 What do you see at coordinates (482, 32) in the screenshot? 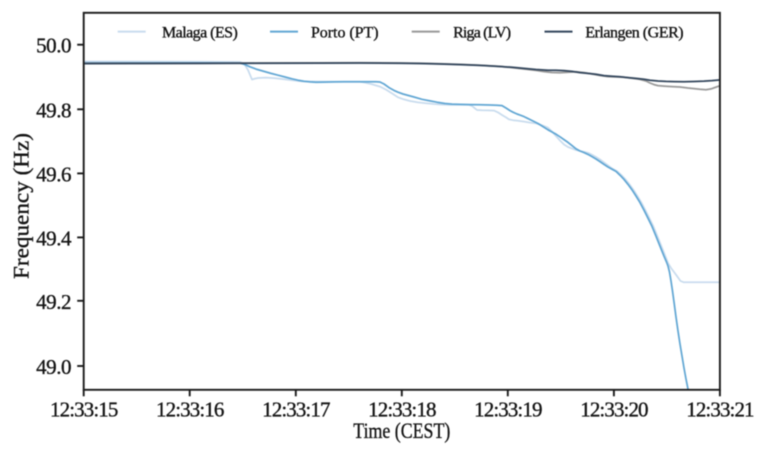
I see `svg-text: Riga (LV)` at bounding box center [482, 32].